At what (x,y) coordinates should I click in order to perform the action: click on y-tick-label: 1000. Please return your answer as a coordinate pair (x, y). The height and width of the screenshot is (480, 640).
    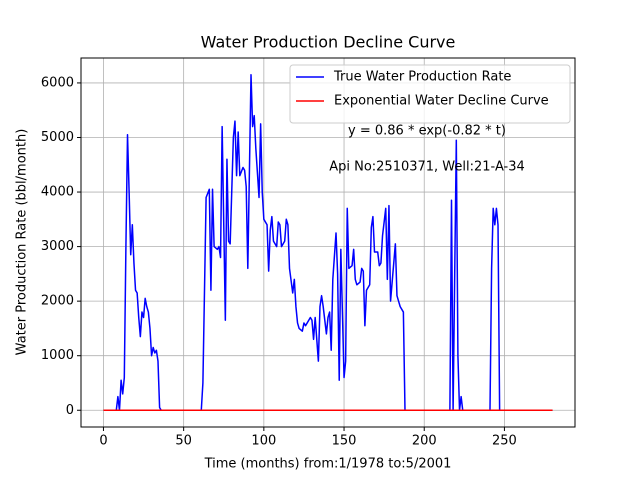
    Looking at the image, I should click on (57, 355).